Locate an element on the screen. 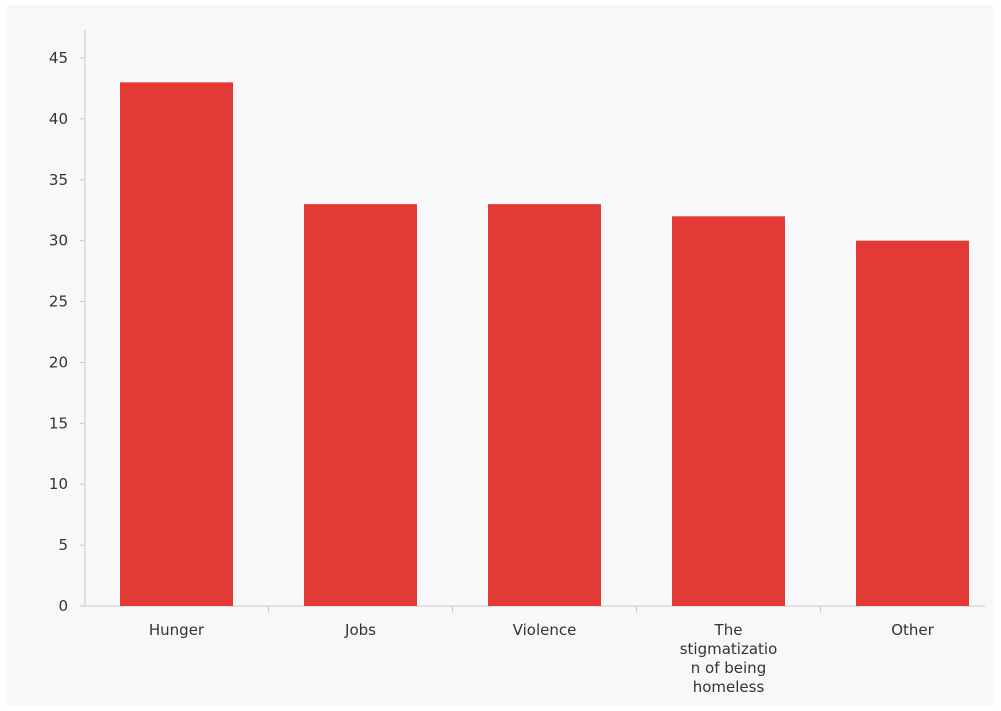 The width and height of the screenshot is (1001, 711). x-category-label-line: The is located at coordinates (728, 630).